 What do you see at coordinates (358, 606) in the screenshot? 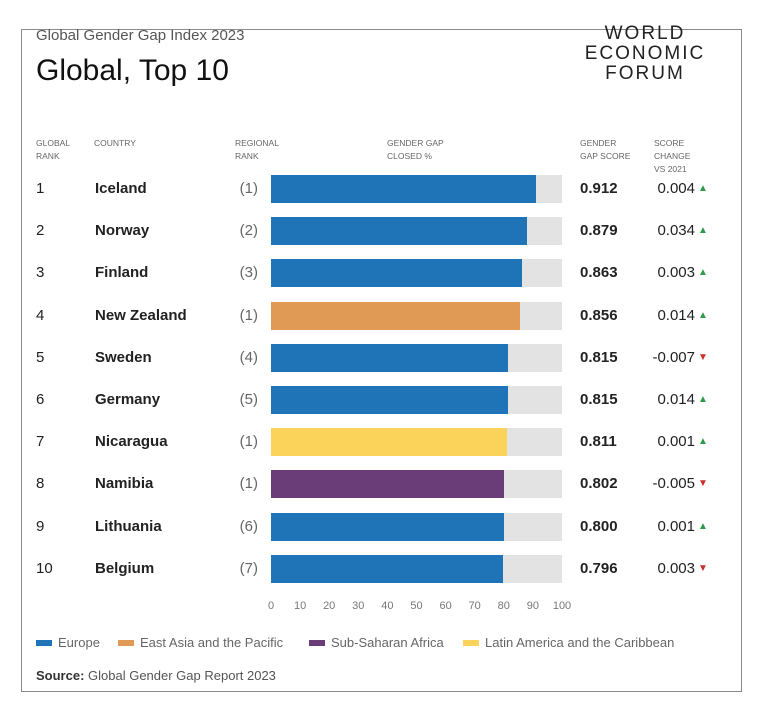
I see `x-tick-label: 30` at bounding box center [358, 606].